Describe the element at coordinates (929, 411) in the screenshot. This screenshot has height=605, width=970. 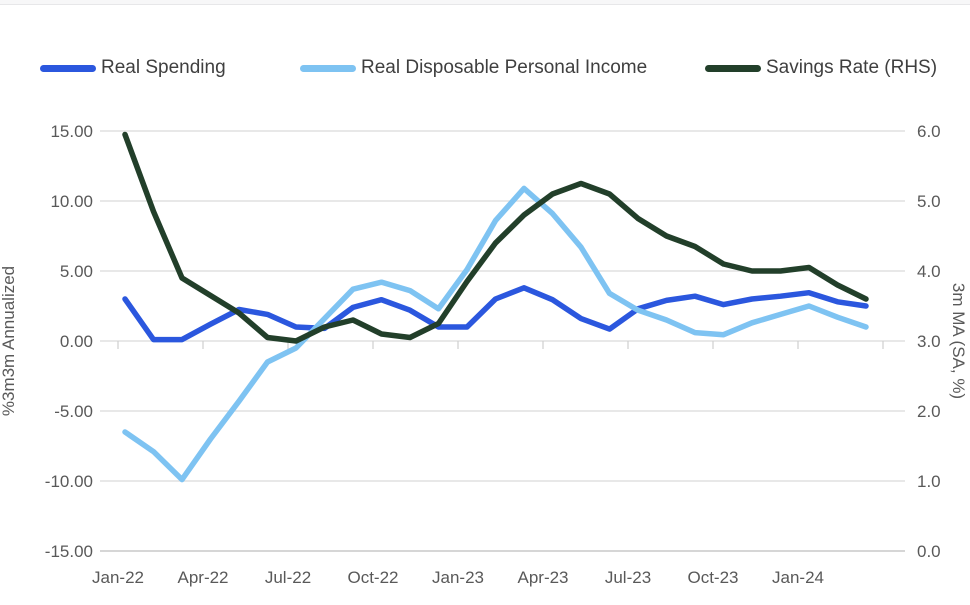
I see `right-axis-tick-label: 2.0` at that location.